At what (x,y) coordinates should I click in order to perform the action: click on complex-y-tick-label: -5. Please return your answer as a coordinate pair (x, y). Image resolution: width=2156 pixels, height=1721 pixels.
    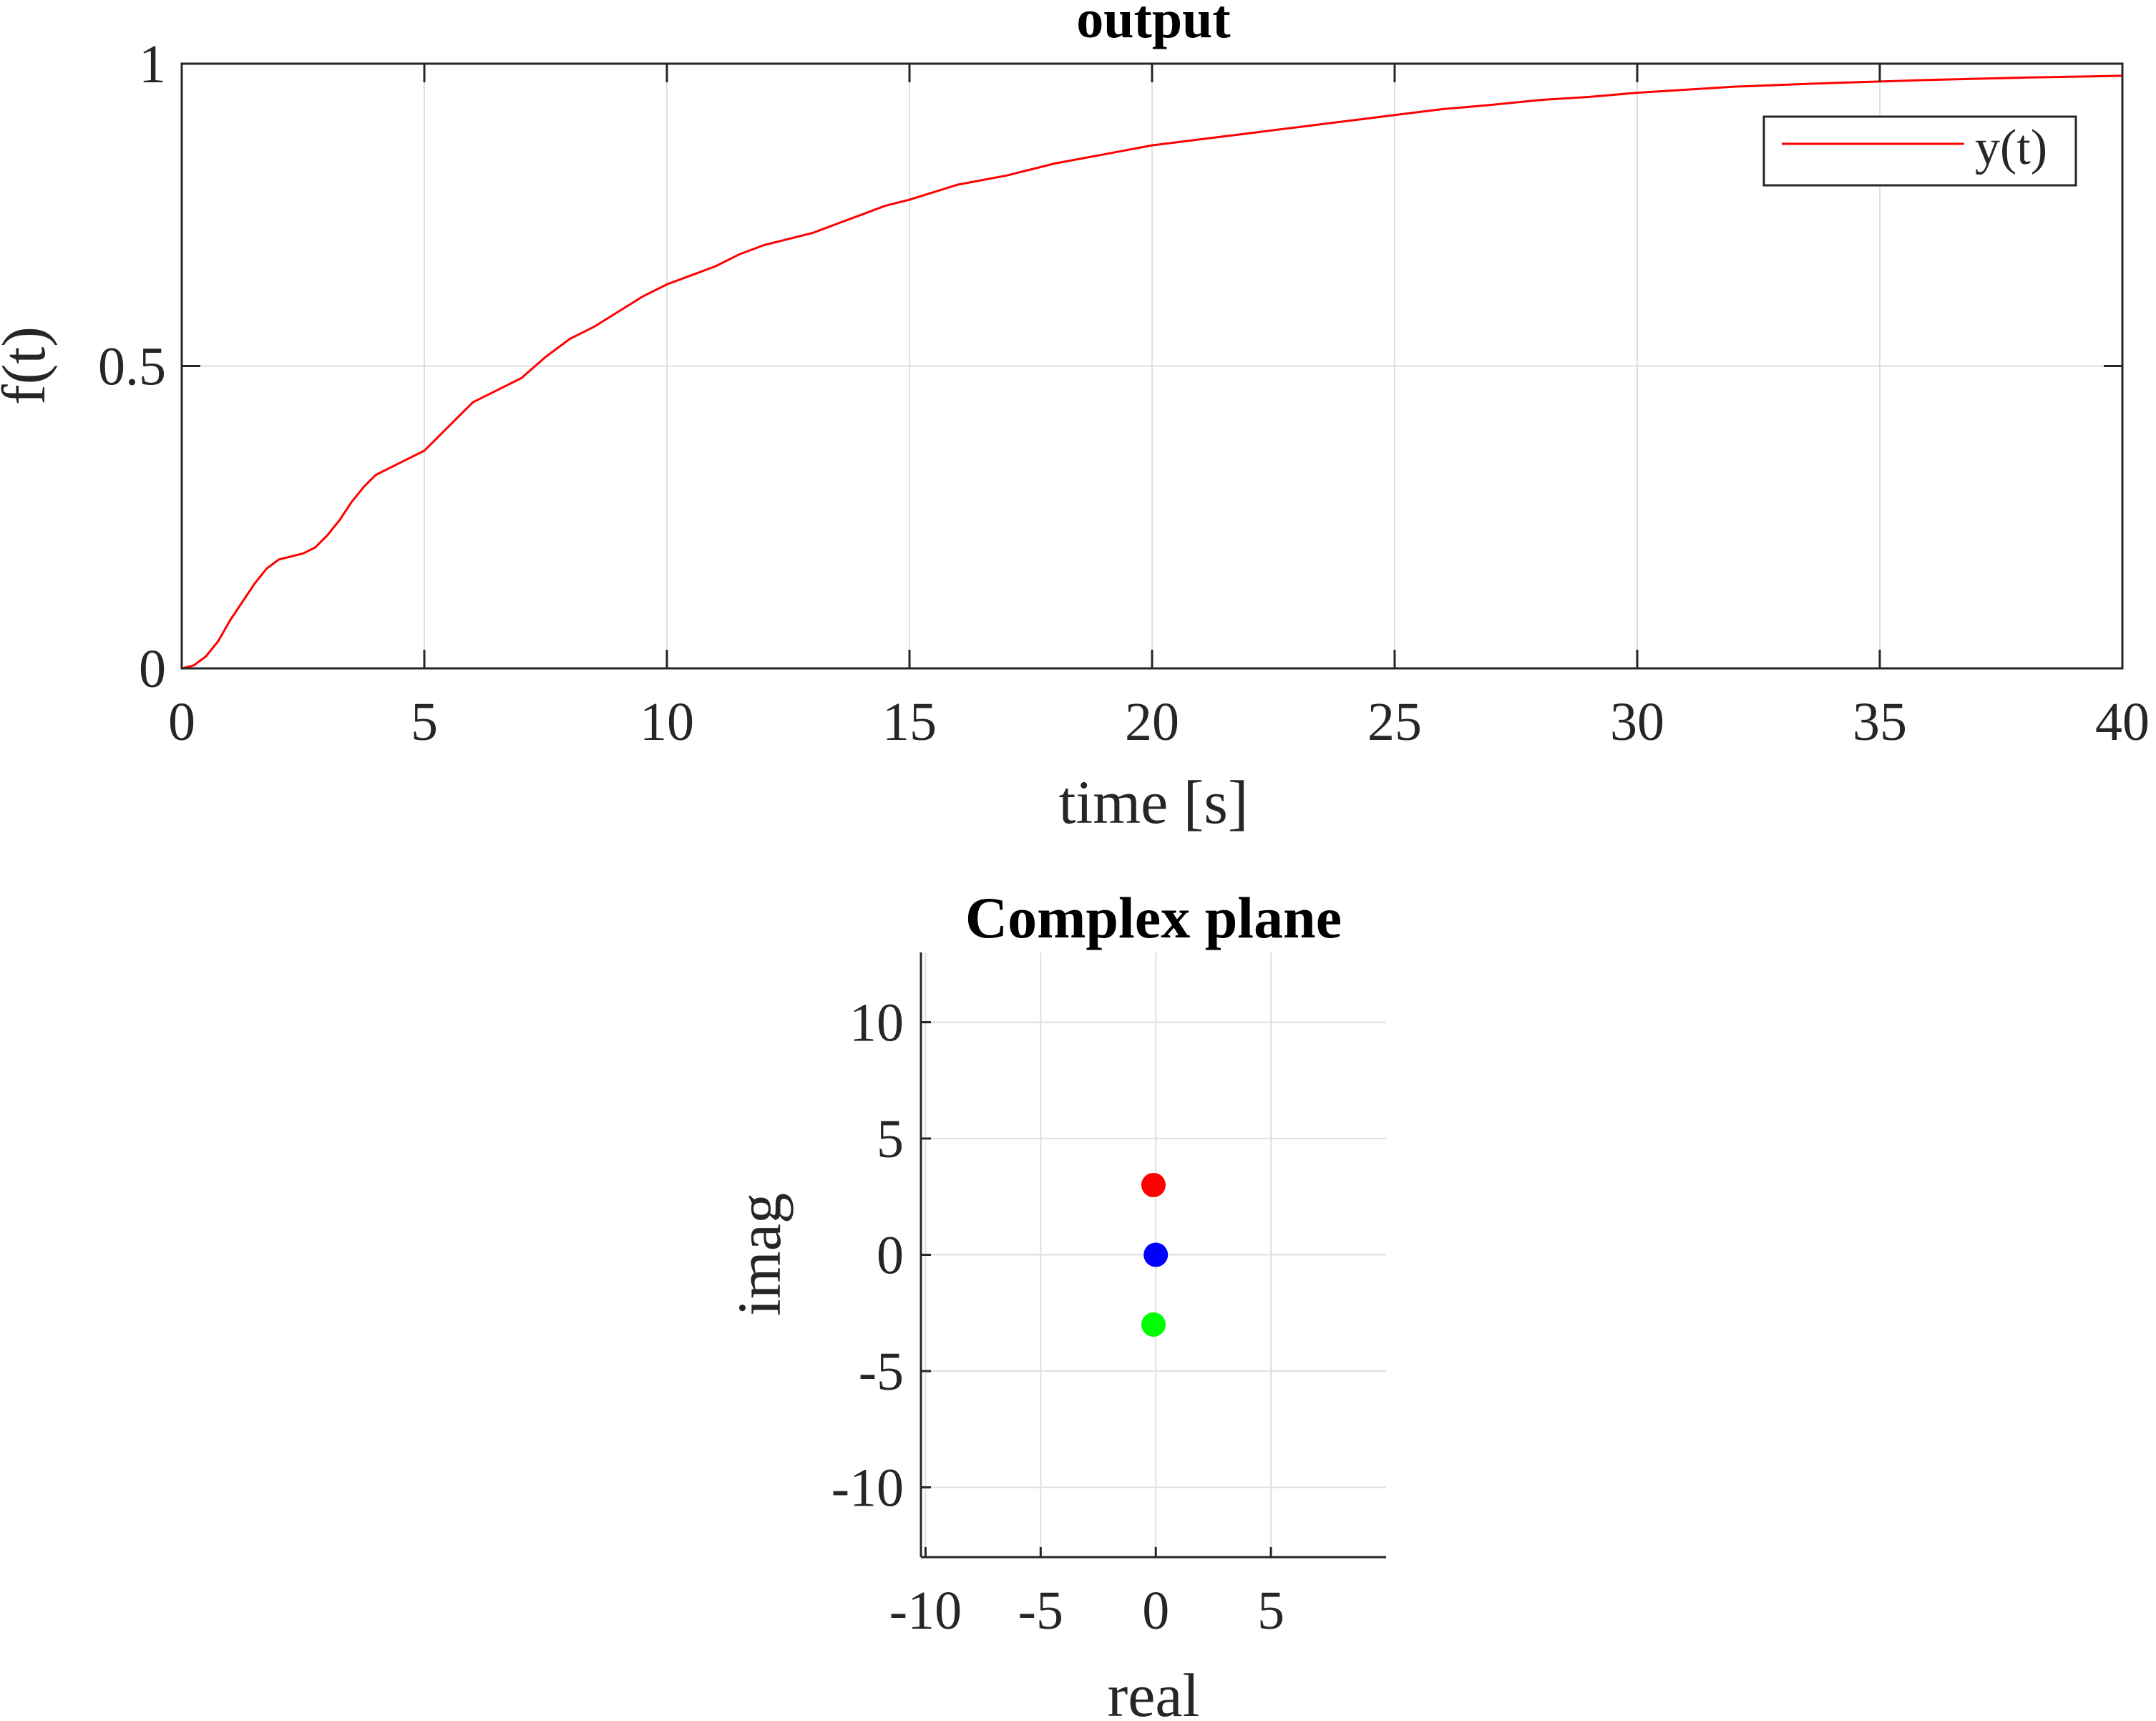
    Looking at the image, I should click on (881, 1372).